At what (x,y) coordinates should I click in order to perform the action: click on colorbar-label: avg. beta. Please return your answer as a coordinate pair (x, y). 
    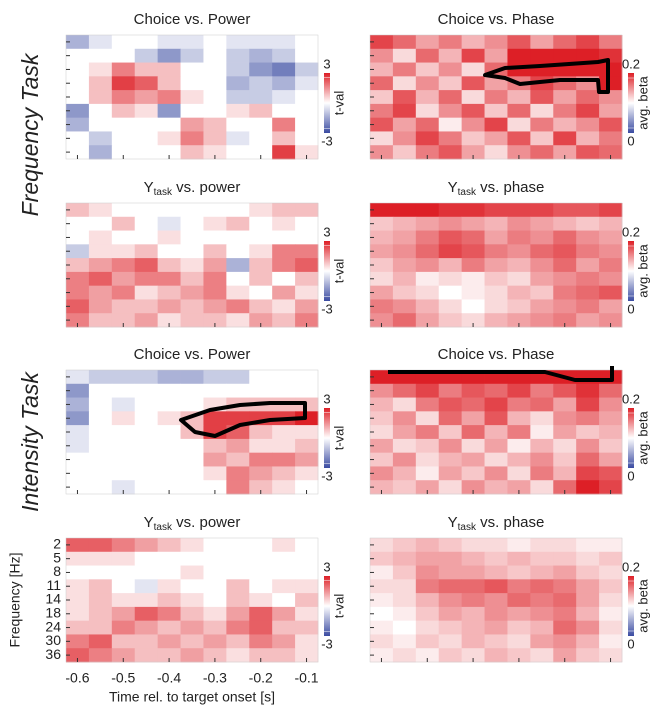
    Looking at the image, I should click on (642, 102).